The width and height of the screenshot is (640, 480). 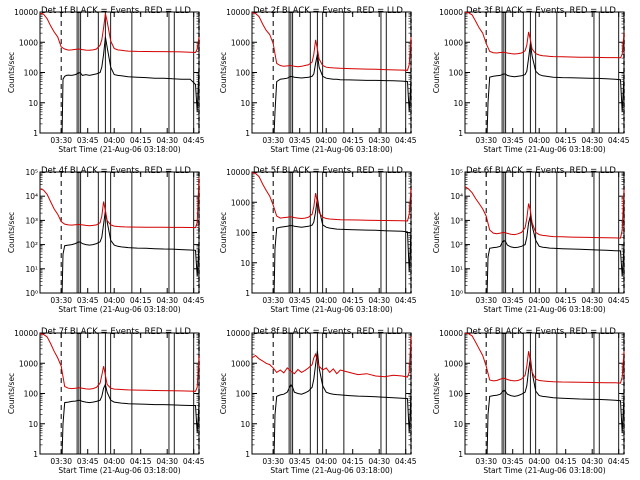 What do you see at coordinates (328, 171) in the screenshot?
I see `panel-title: Det 5f BLACK = Events, RED = LLD` at bounding box center [328, 171].